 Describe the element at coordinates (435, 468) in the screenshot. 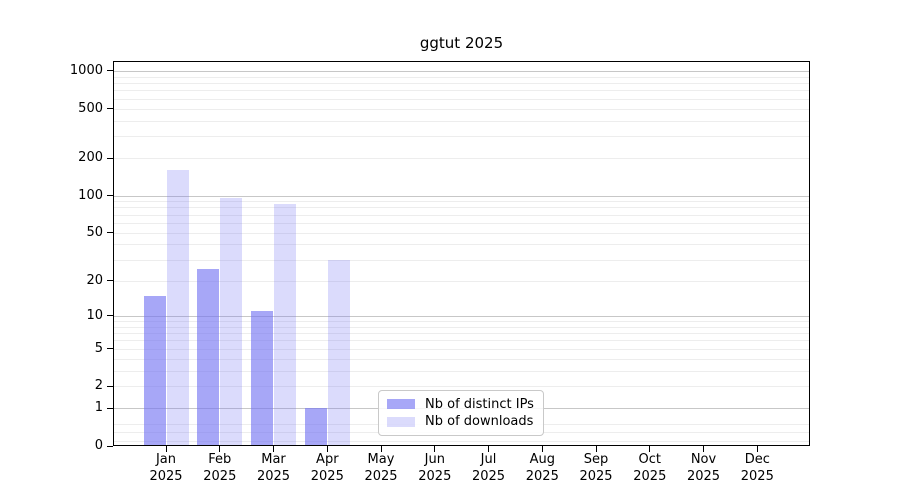

I see `x-tick-label: Jun 2025` at that location.